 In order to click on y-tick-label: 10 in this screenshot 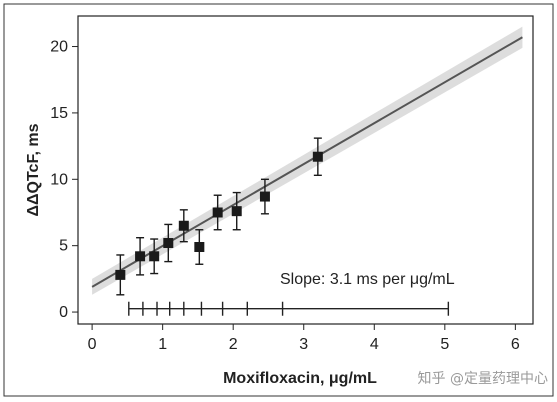, I will do `click(59, 179)`.